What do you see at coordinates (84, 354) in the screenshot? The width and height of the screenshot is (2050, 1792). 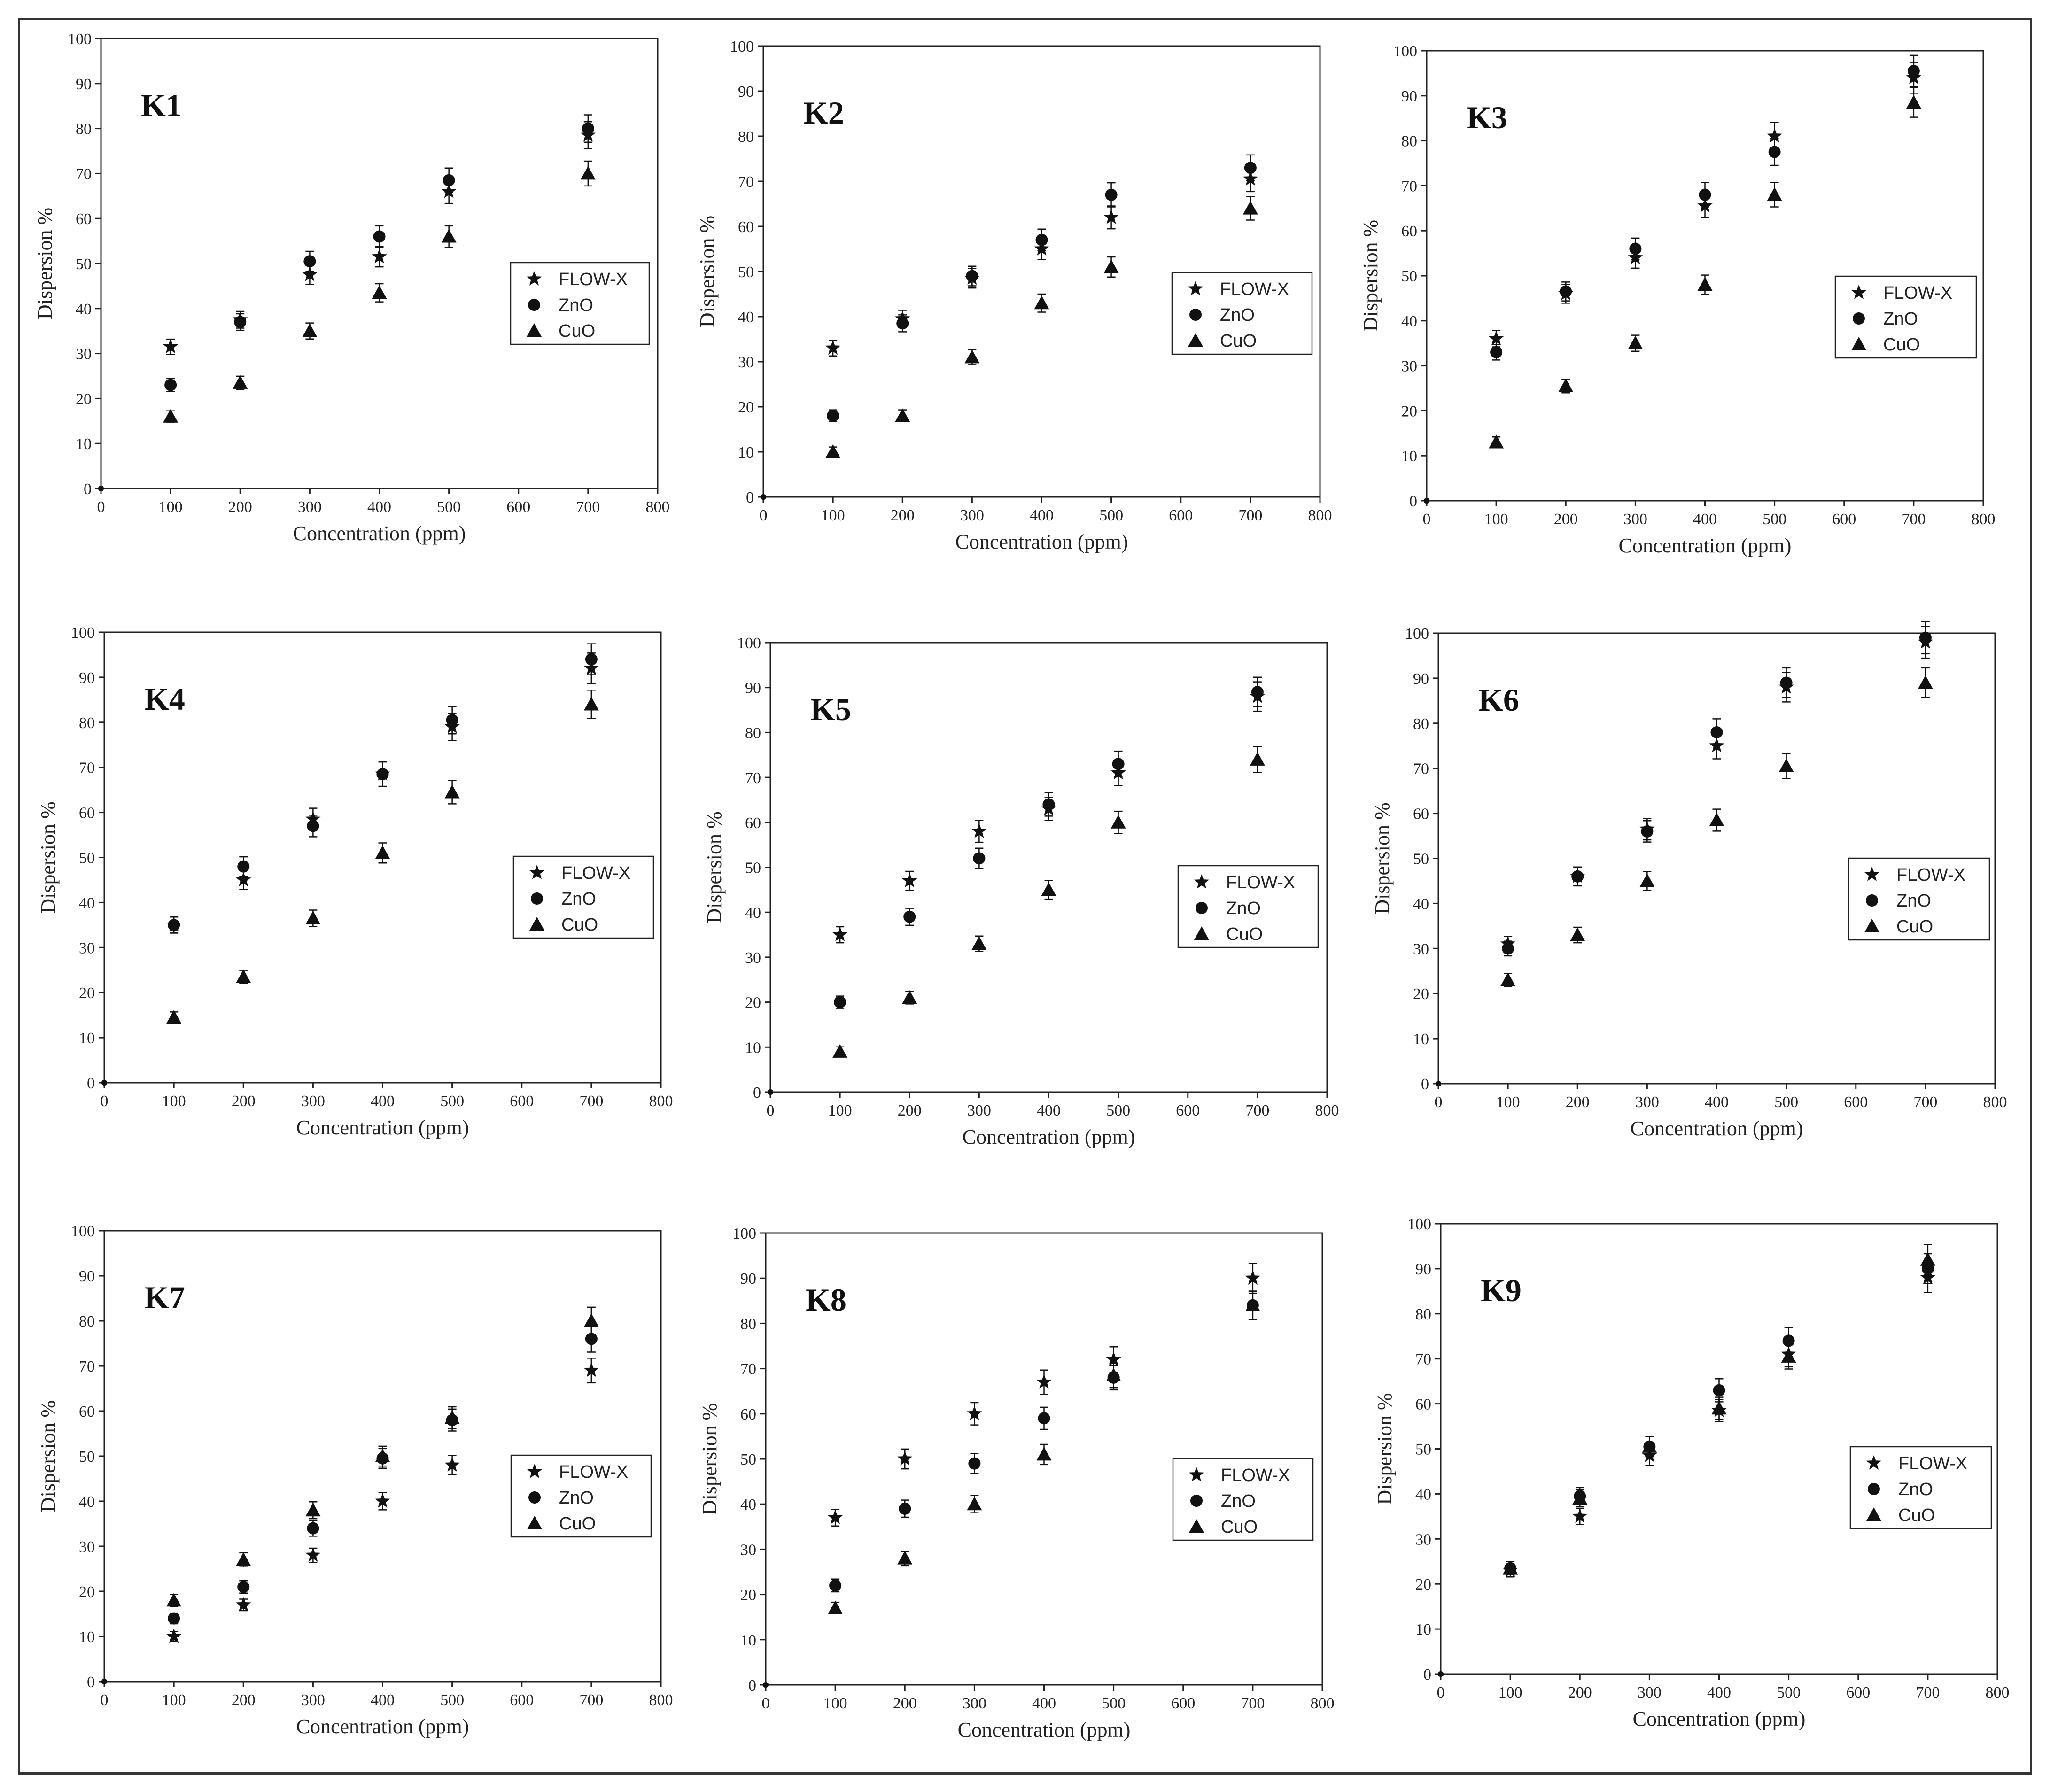 I see `y-tick-label: 30` at bounding box center [84, 354].